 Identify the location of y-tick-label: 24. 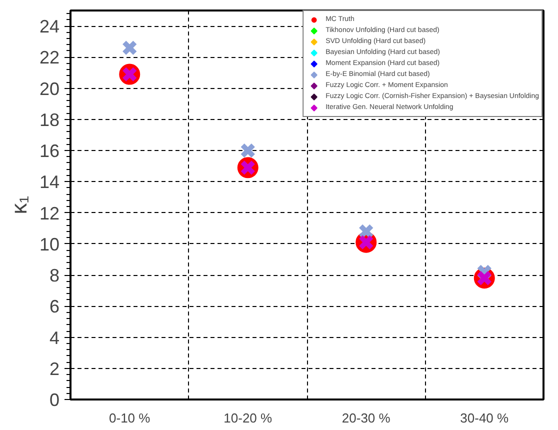
(49, 26).